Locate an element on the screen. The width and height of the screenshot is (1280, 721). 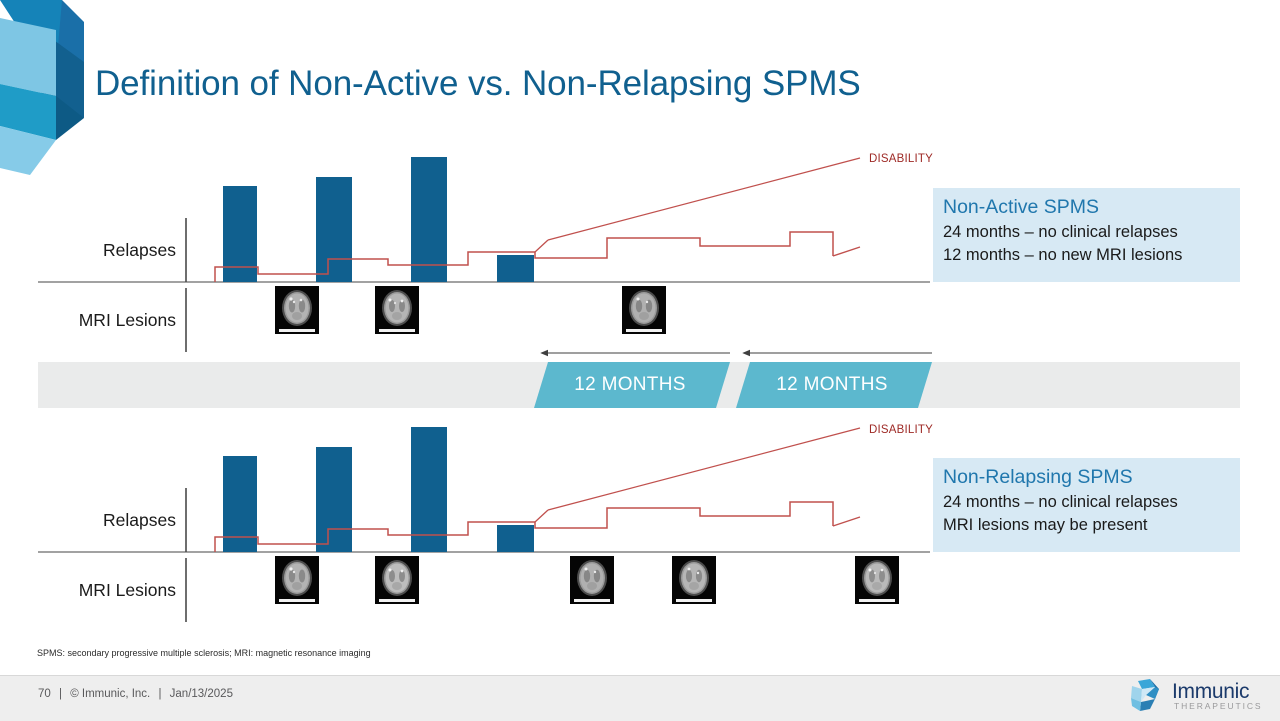
immunic-logo-tagline: THERAPEUTICS is located at coordinates (1218, 706).